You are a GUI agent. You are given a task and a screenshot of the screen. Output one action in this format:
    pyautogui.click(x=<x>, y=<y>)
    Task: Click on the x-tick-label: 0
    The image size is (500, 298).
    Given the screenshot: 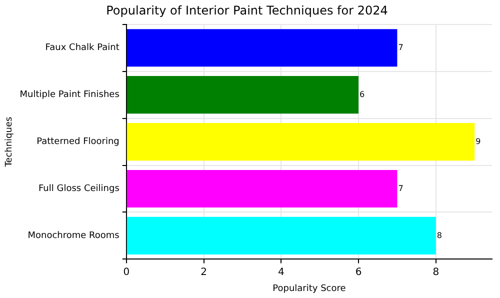 What is the action you would take?
    pyautogui.click(x=126, y=272)
    